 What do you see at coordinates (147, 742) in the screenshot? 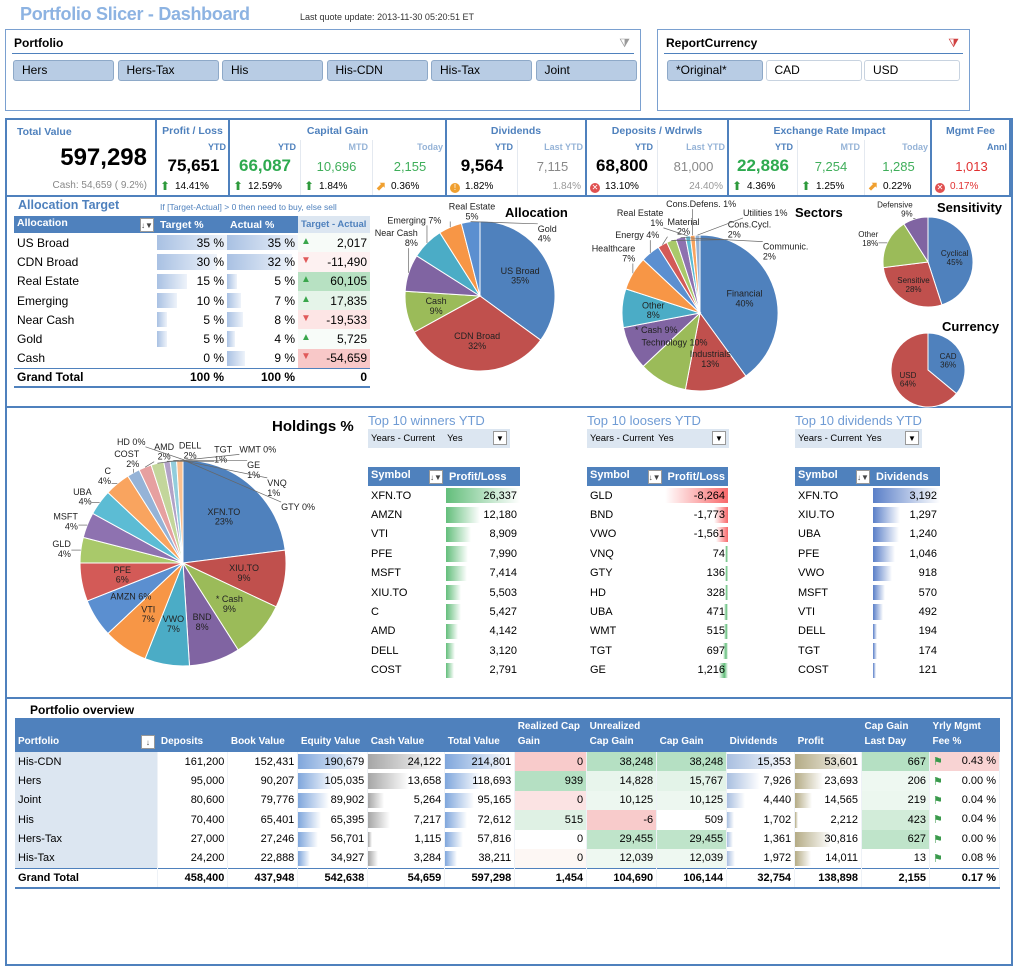
I see `sort-icon: ↓` at bounding box center [147, 742].